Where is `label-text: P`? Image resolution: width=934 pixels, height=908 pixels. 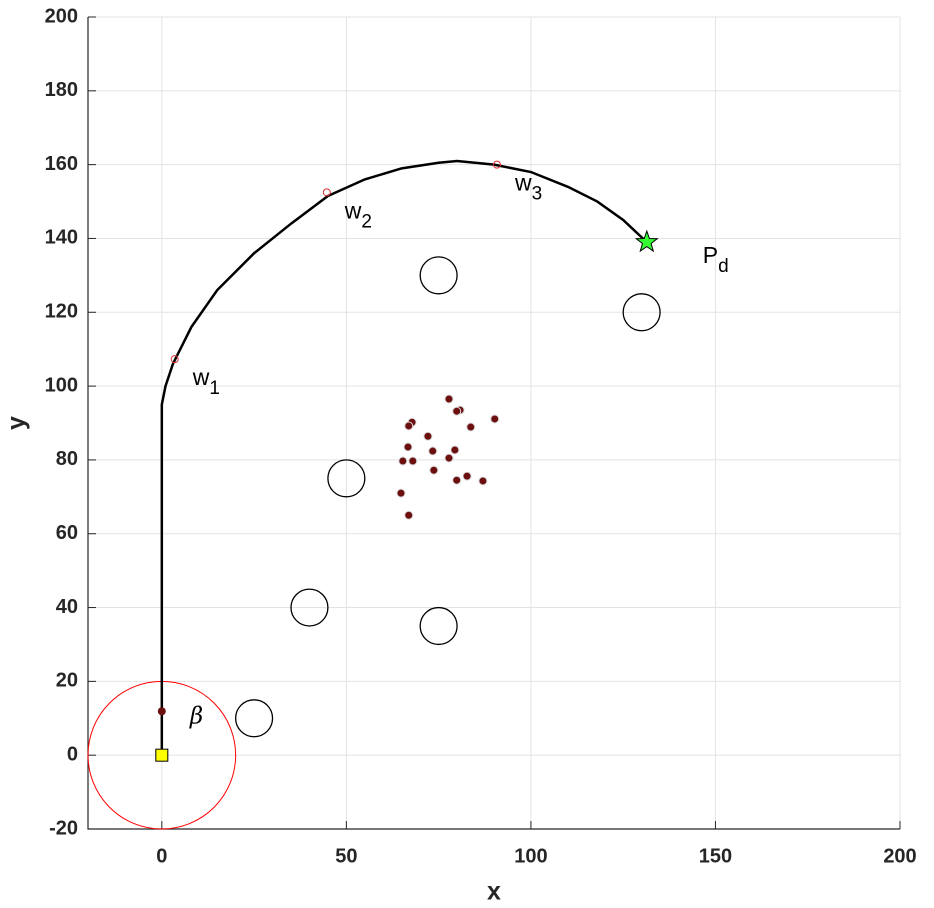
label-text: P is located at coordinates (710, 255).